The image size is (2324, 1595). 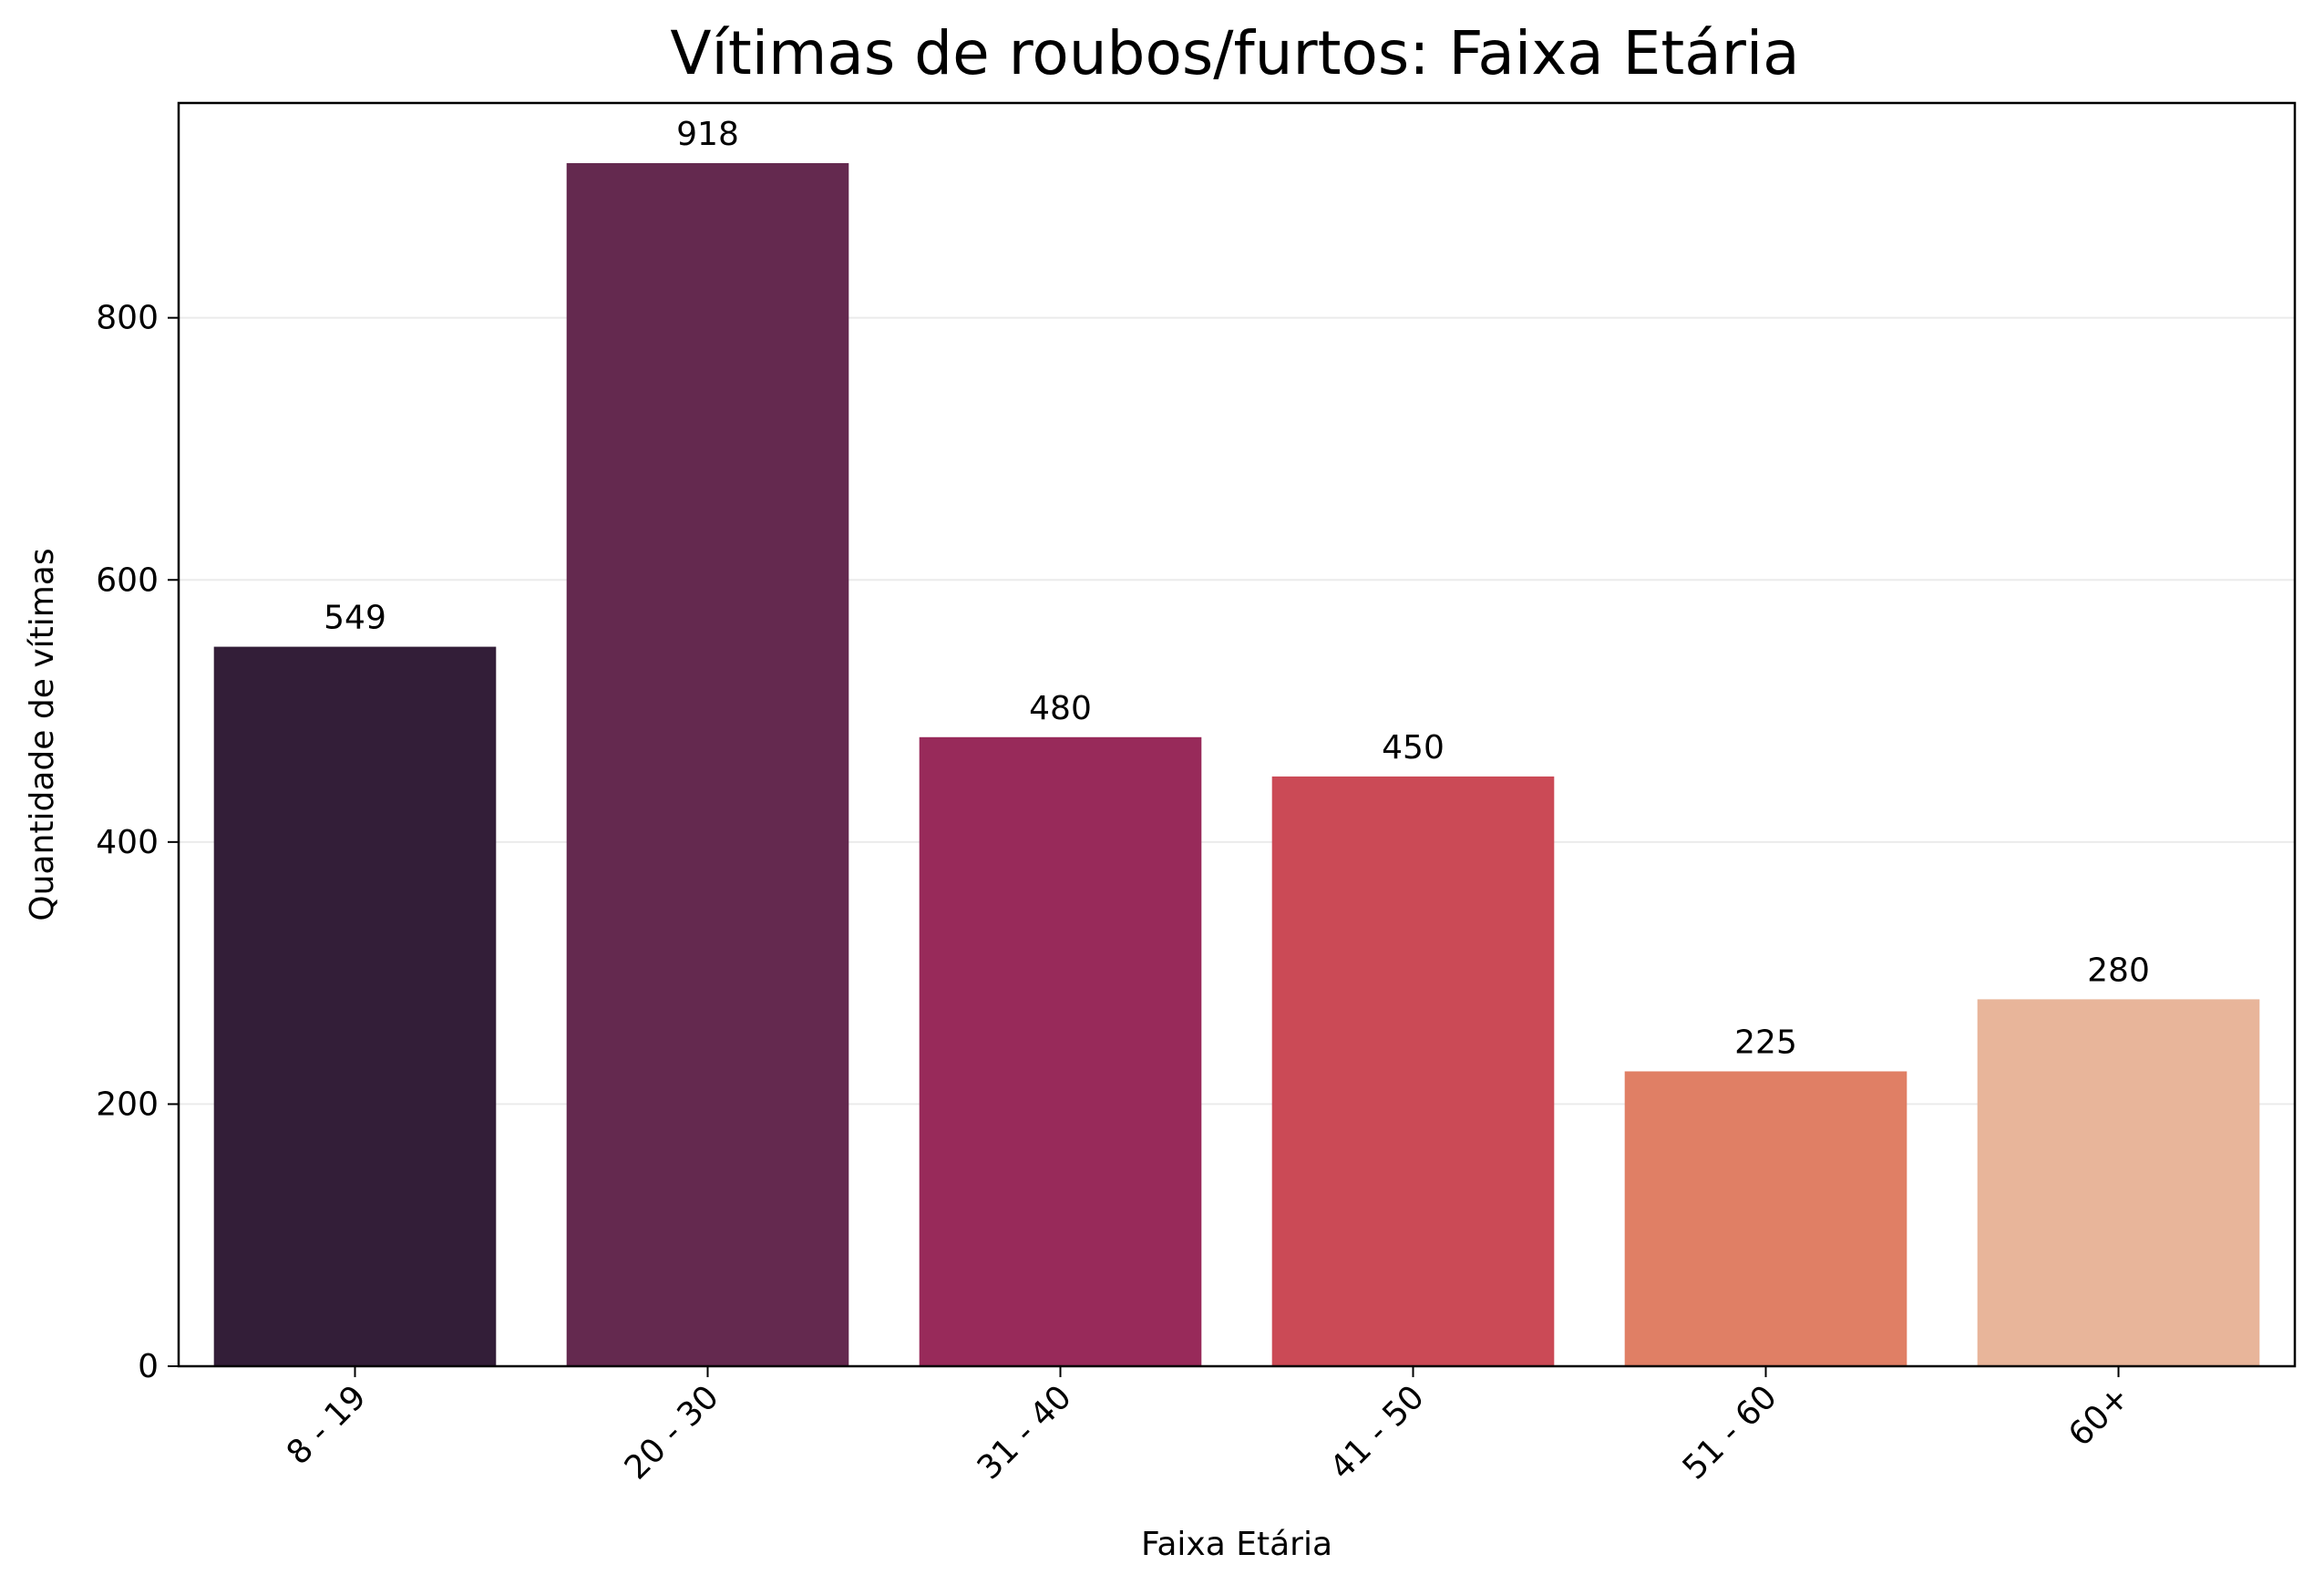 What do you see at coordinates (148, 1366) in the screenshot?
I see `y-tick-label: 0` at bounding box center [148, 1366].